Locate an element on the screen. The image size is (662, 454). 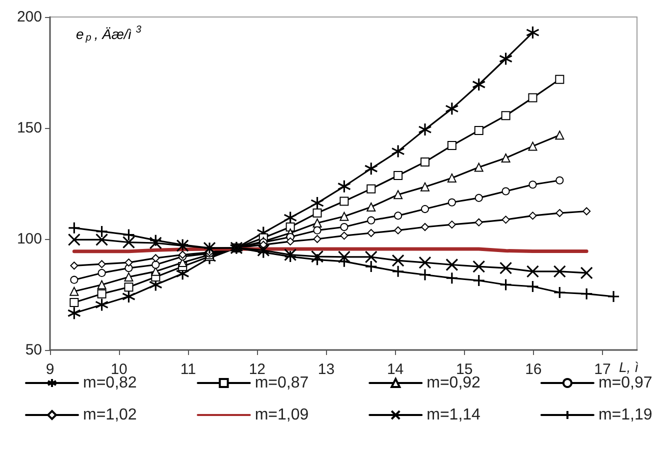
legend-label: m=1,19 is located at coordinates (625, 415).